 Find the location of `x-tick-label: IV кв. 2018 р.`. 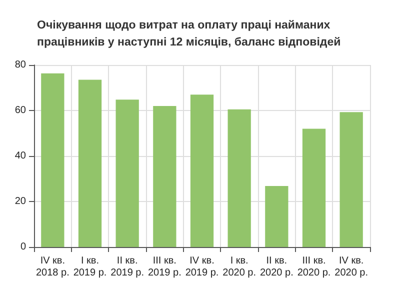

x-tick-label: IV кв. 2018 р. is located at coordinates (53, 267).